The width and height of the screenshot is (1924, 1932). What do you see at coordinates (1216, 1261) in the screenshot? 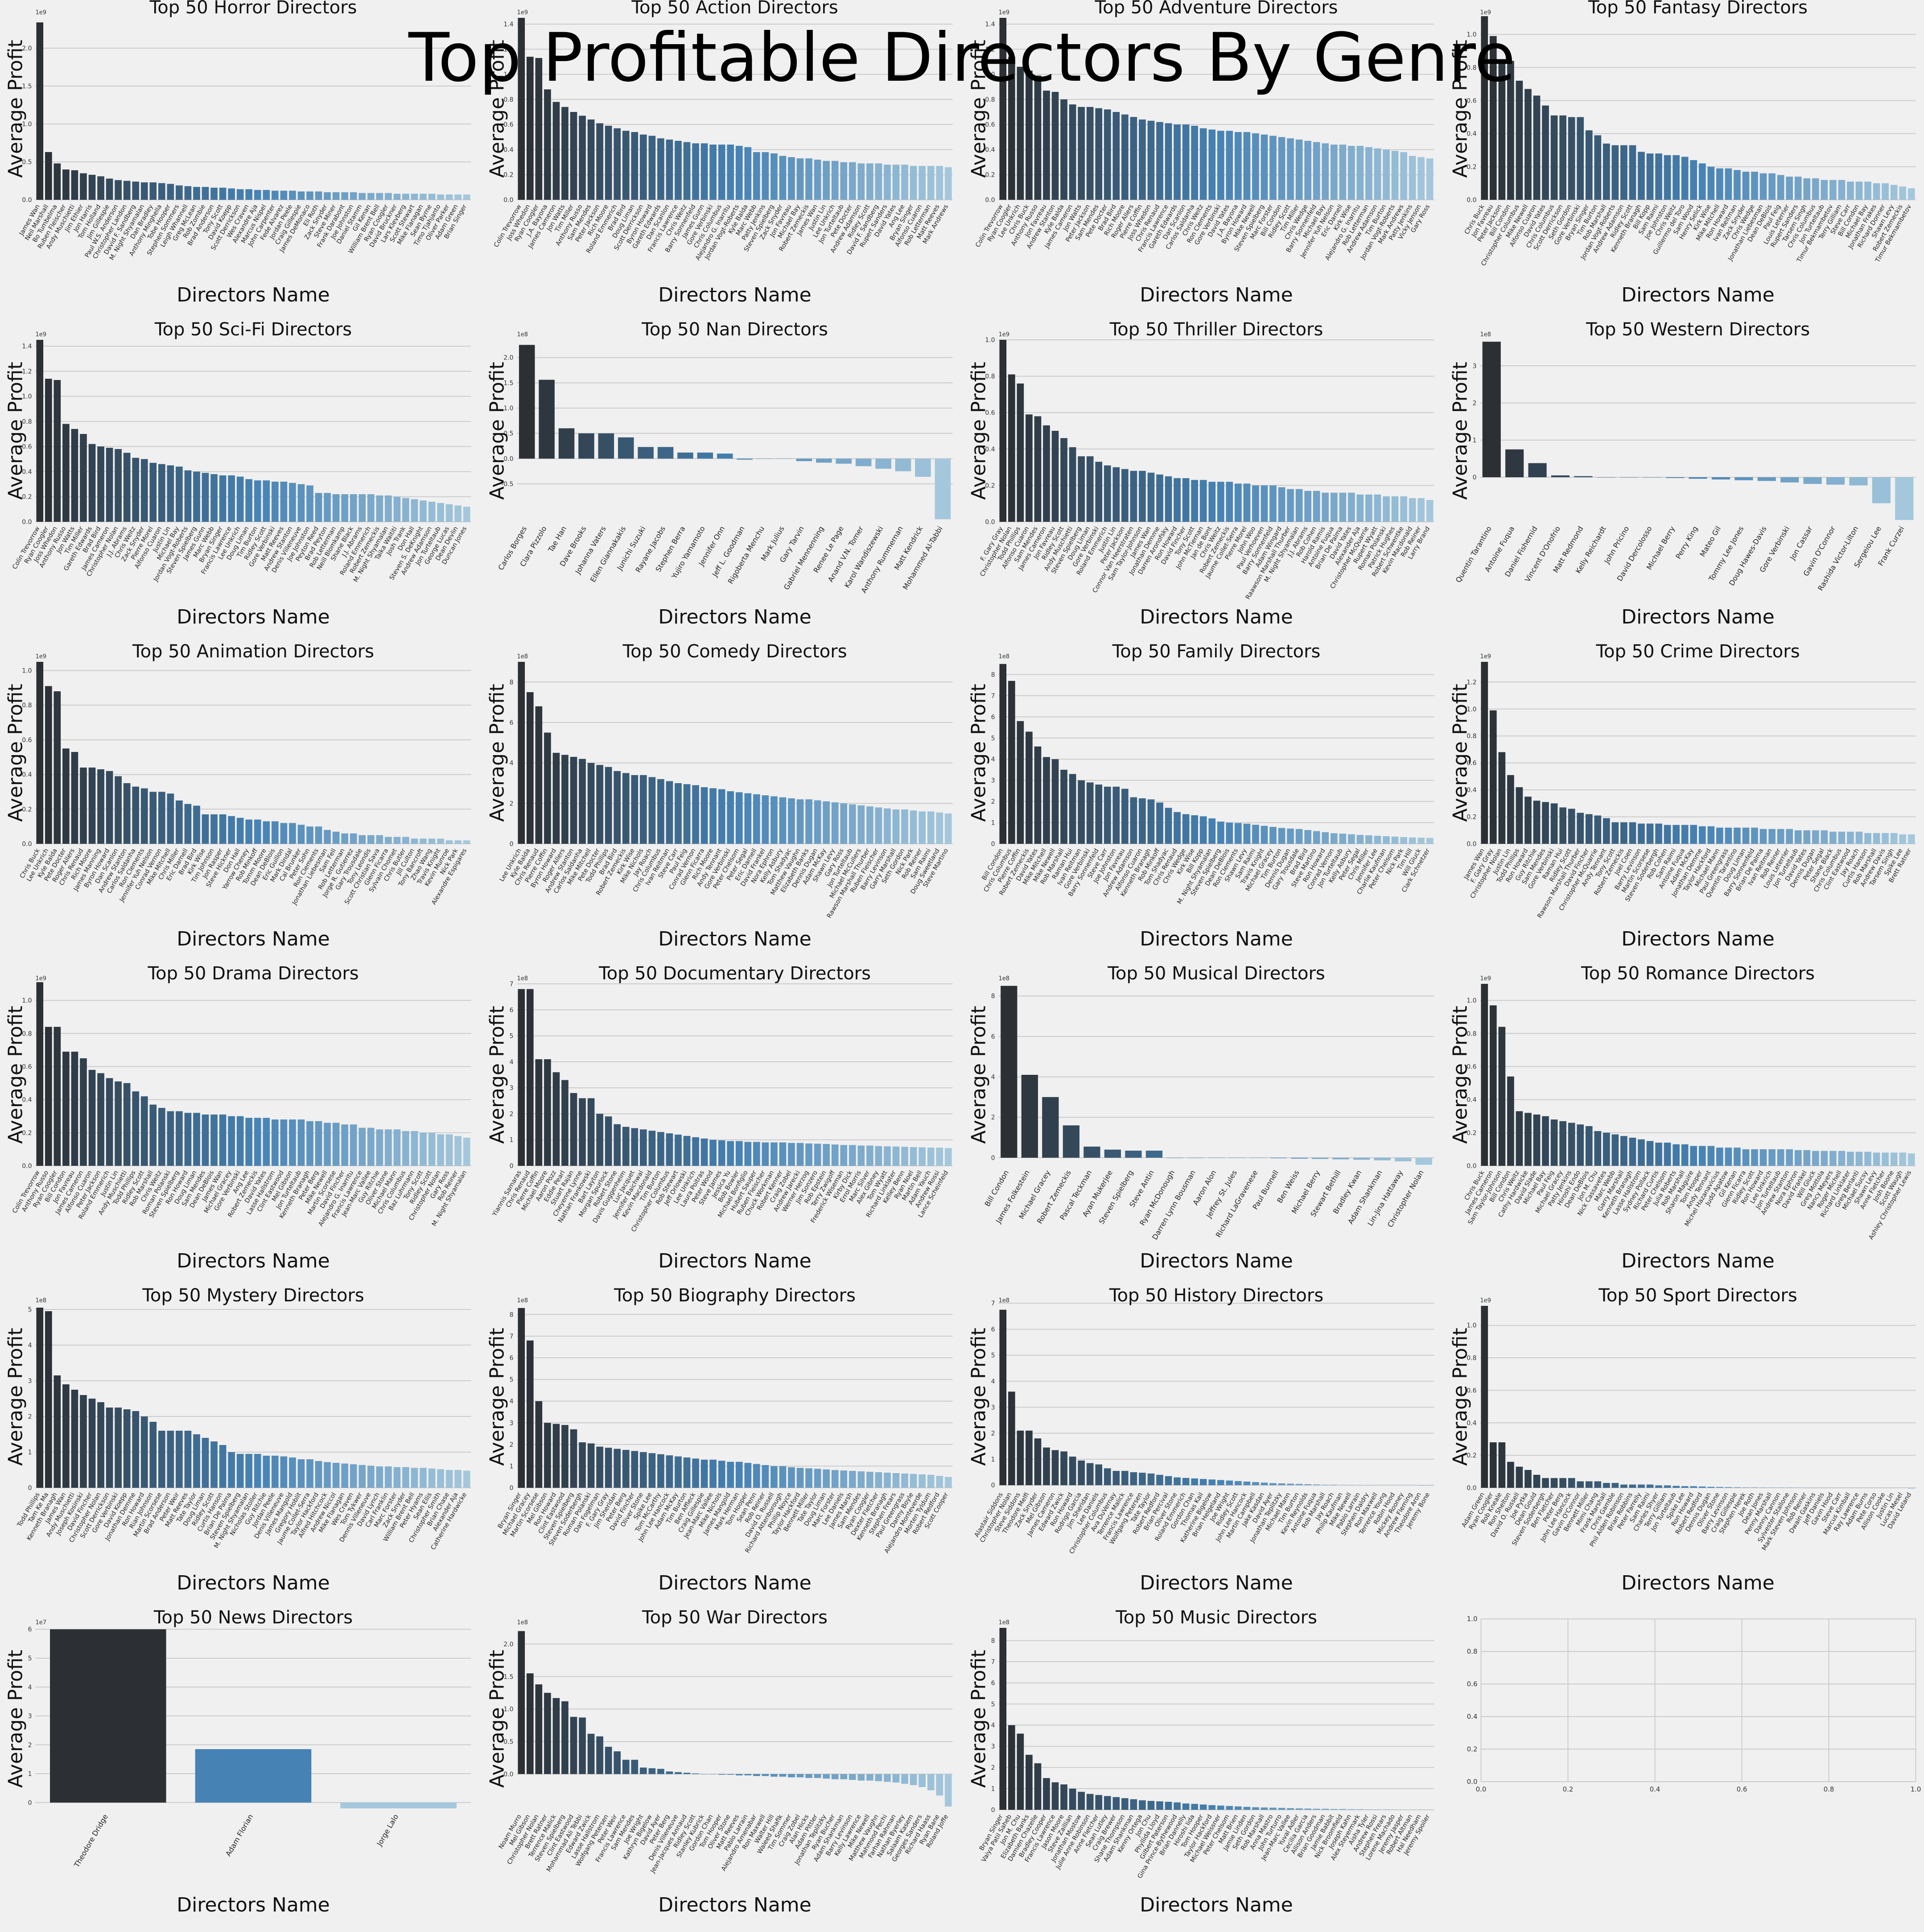
I see `x-axis-label: Directors Name` at bounding box center [1216, 1261].